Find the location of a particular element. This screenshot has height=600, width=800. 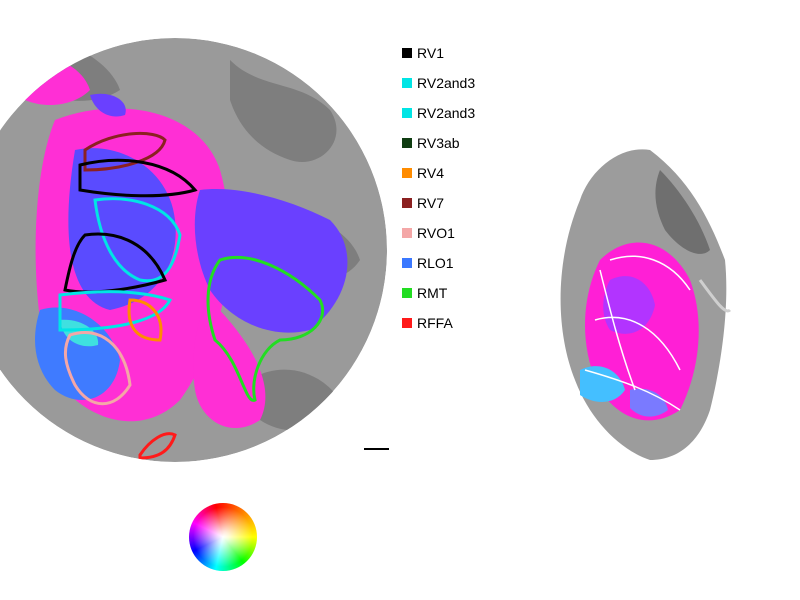

legend-item-rv4: RV4 is located at coordinates (443, 173).